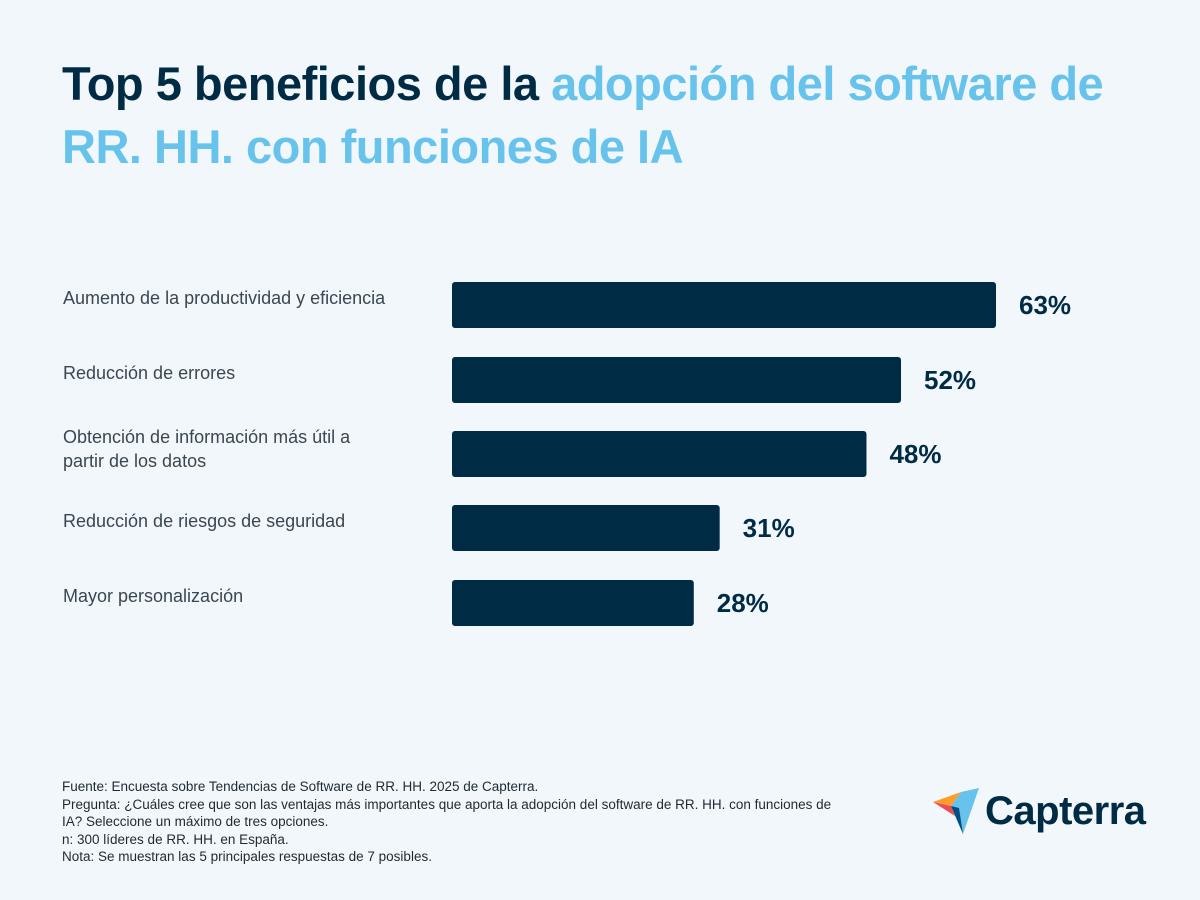 This screenshot has height=900, width=1200. I want to click on category-label-line: Mayor personalización, so click(153, 596).